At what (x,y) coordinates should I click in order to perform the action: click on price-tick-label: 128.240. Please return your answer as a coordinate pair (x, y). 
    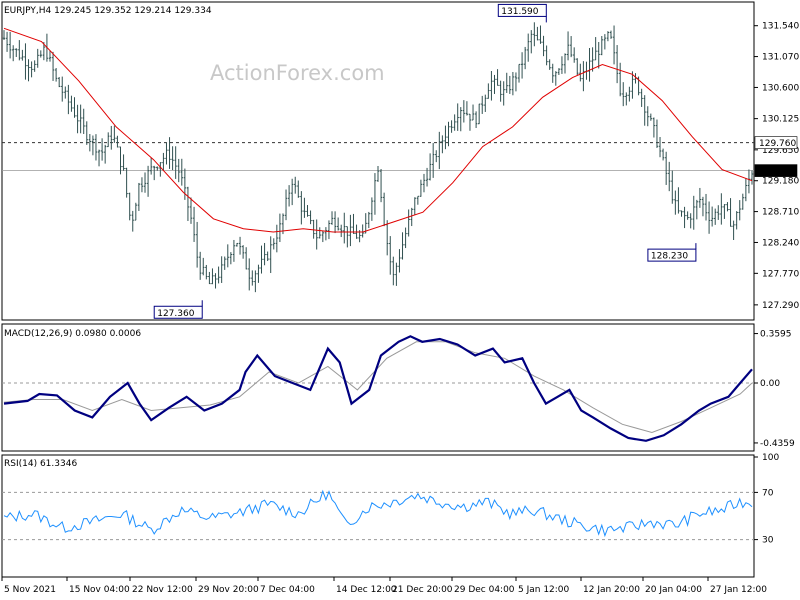
    Looking at the image, I should click on (780, 243).